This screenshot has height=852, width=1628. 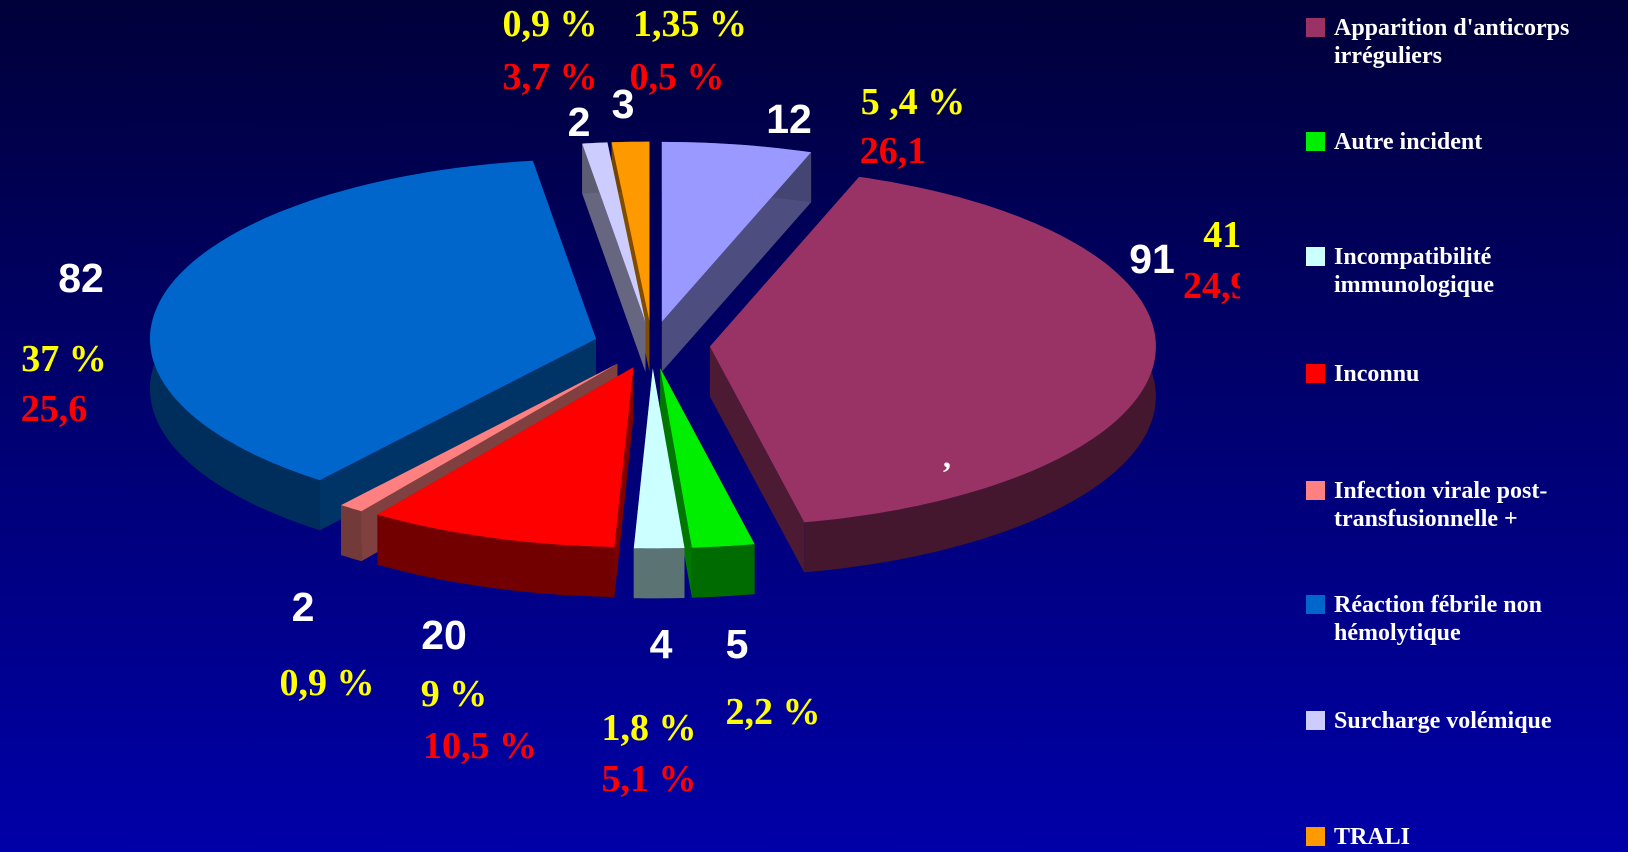 I want to click on legend-item: Inconnu, so click(x=1467, y=374).